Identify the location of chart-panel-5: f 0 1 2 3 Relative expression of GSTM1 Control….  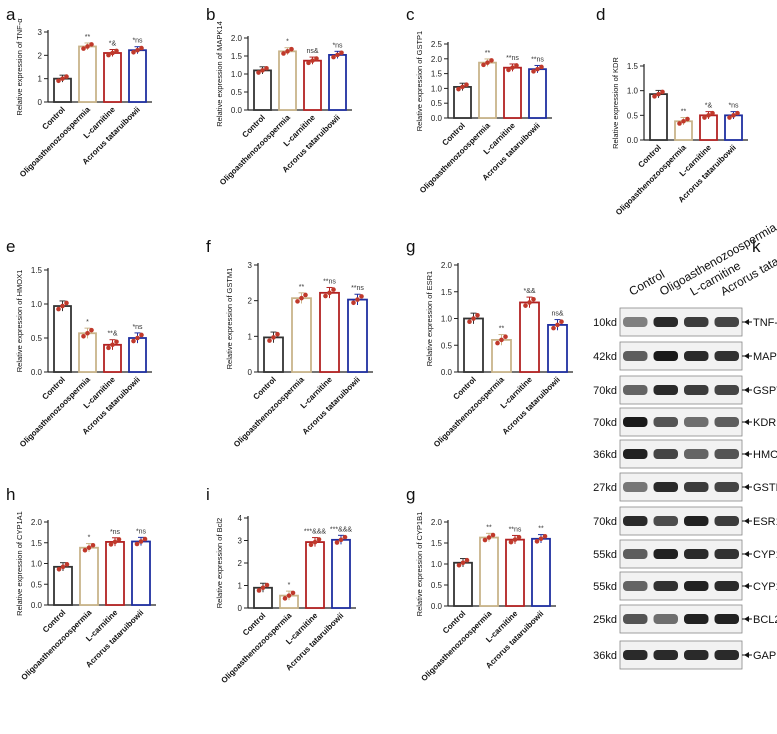
(289, 343).